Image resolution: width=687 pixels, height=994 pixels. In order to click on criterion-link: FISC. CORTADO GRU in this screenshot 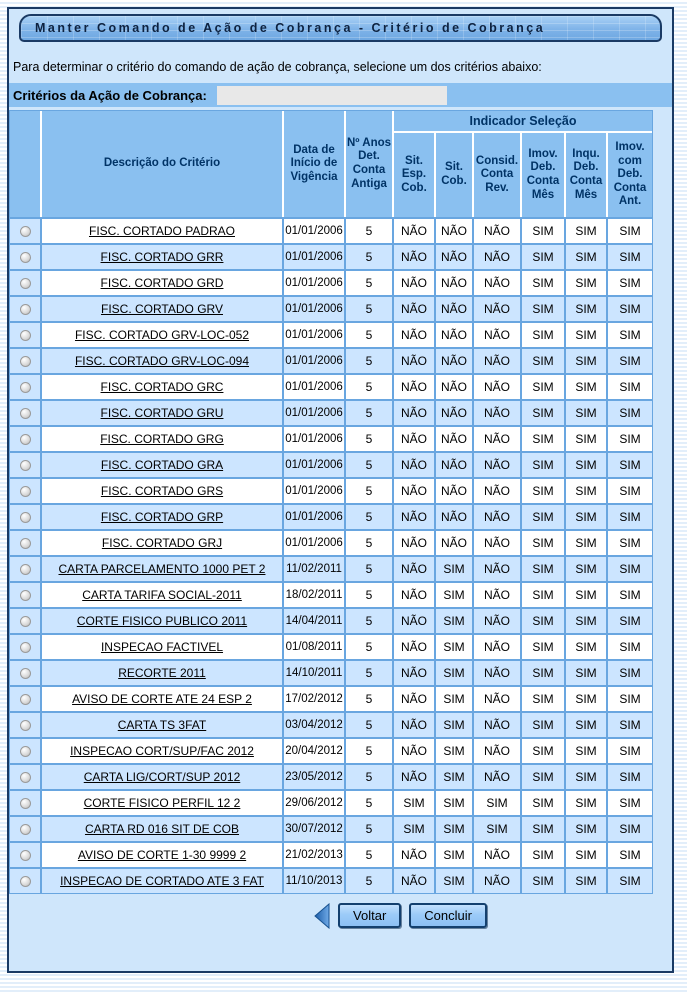, I will do `click(162, 413)`.